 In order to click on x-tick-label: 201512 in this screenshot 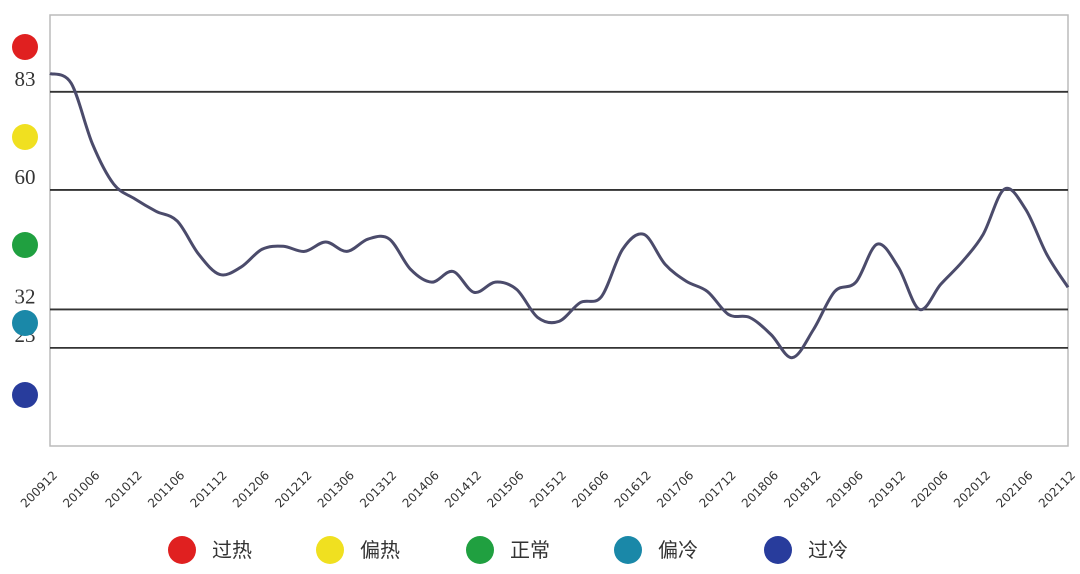, I will do `click(548, 489)`.